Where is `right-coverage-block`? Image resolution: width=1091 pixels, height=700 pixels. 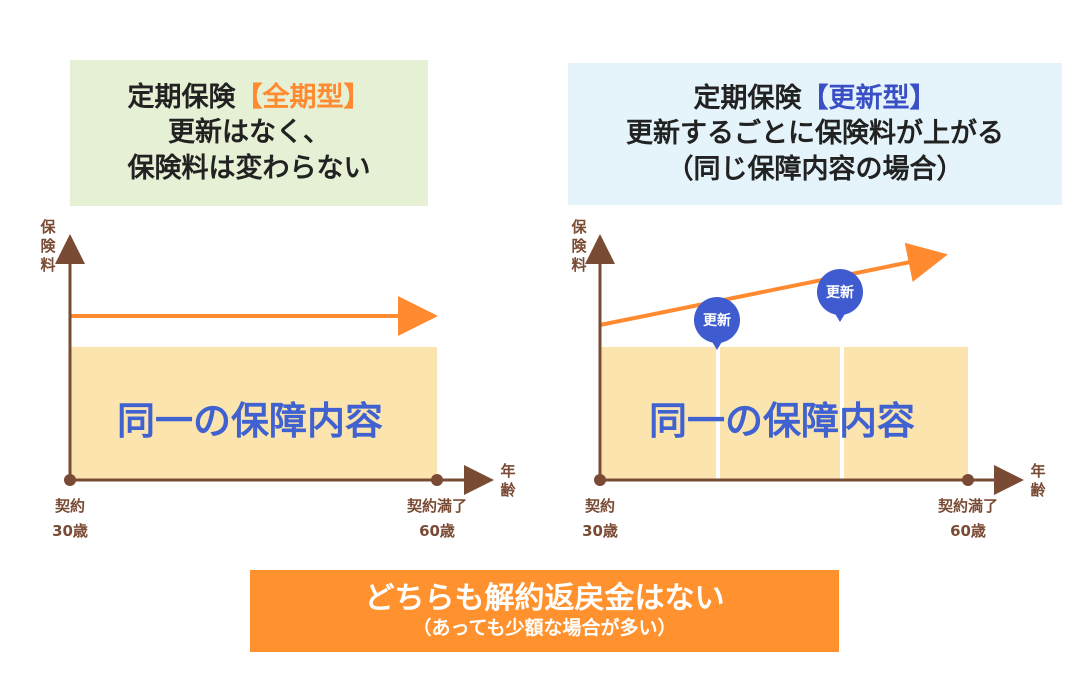
right-coverage-block is located at coordinates (784, 413).